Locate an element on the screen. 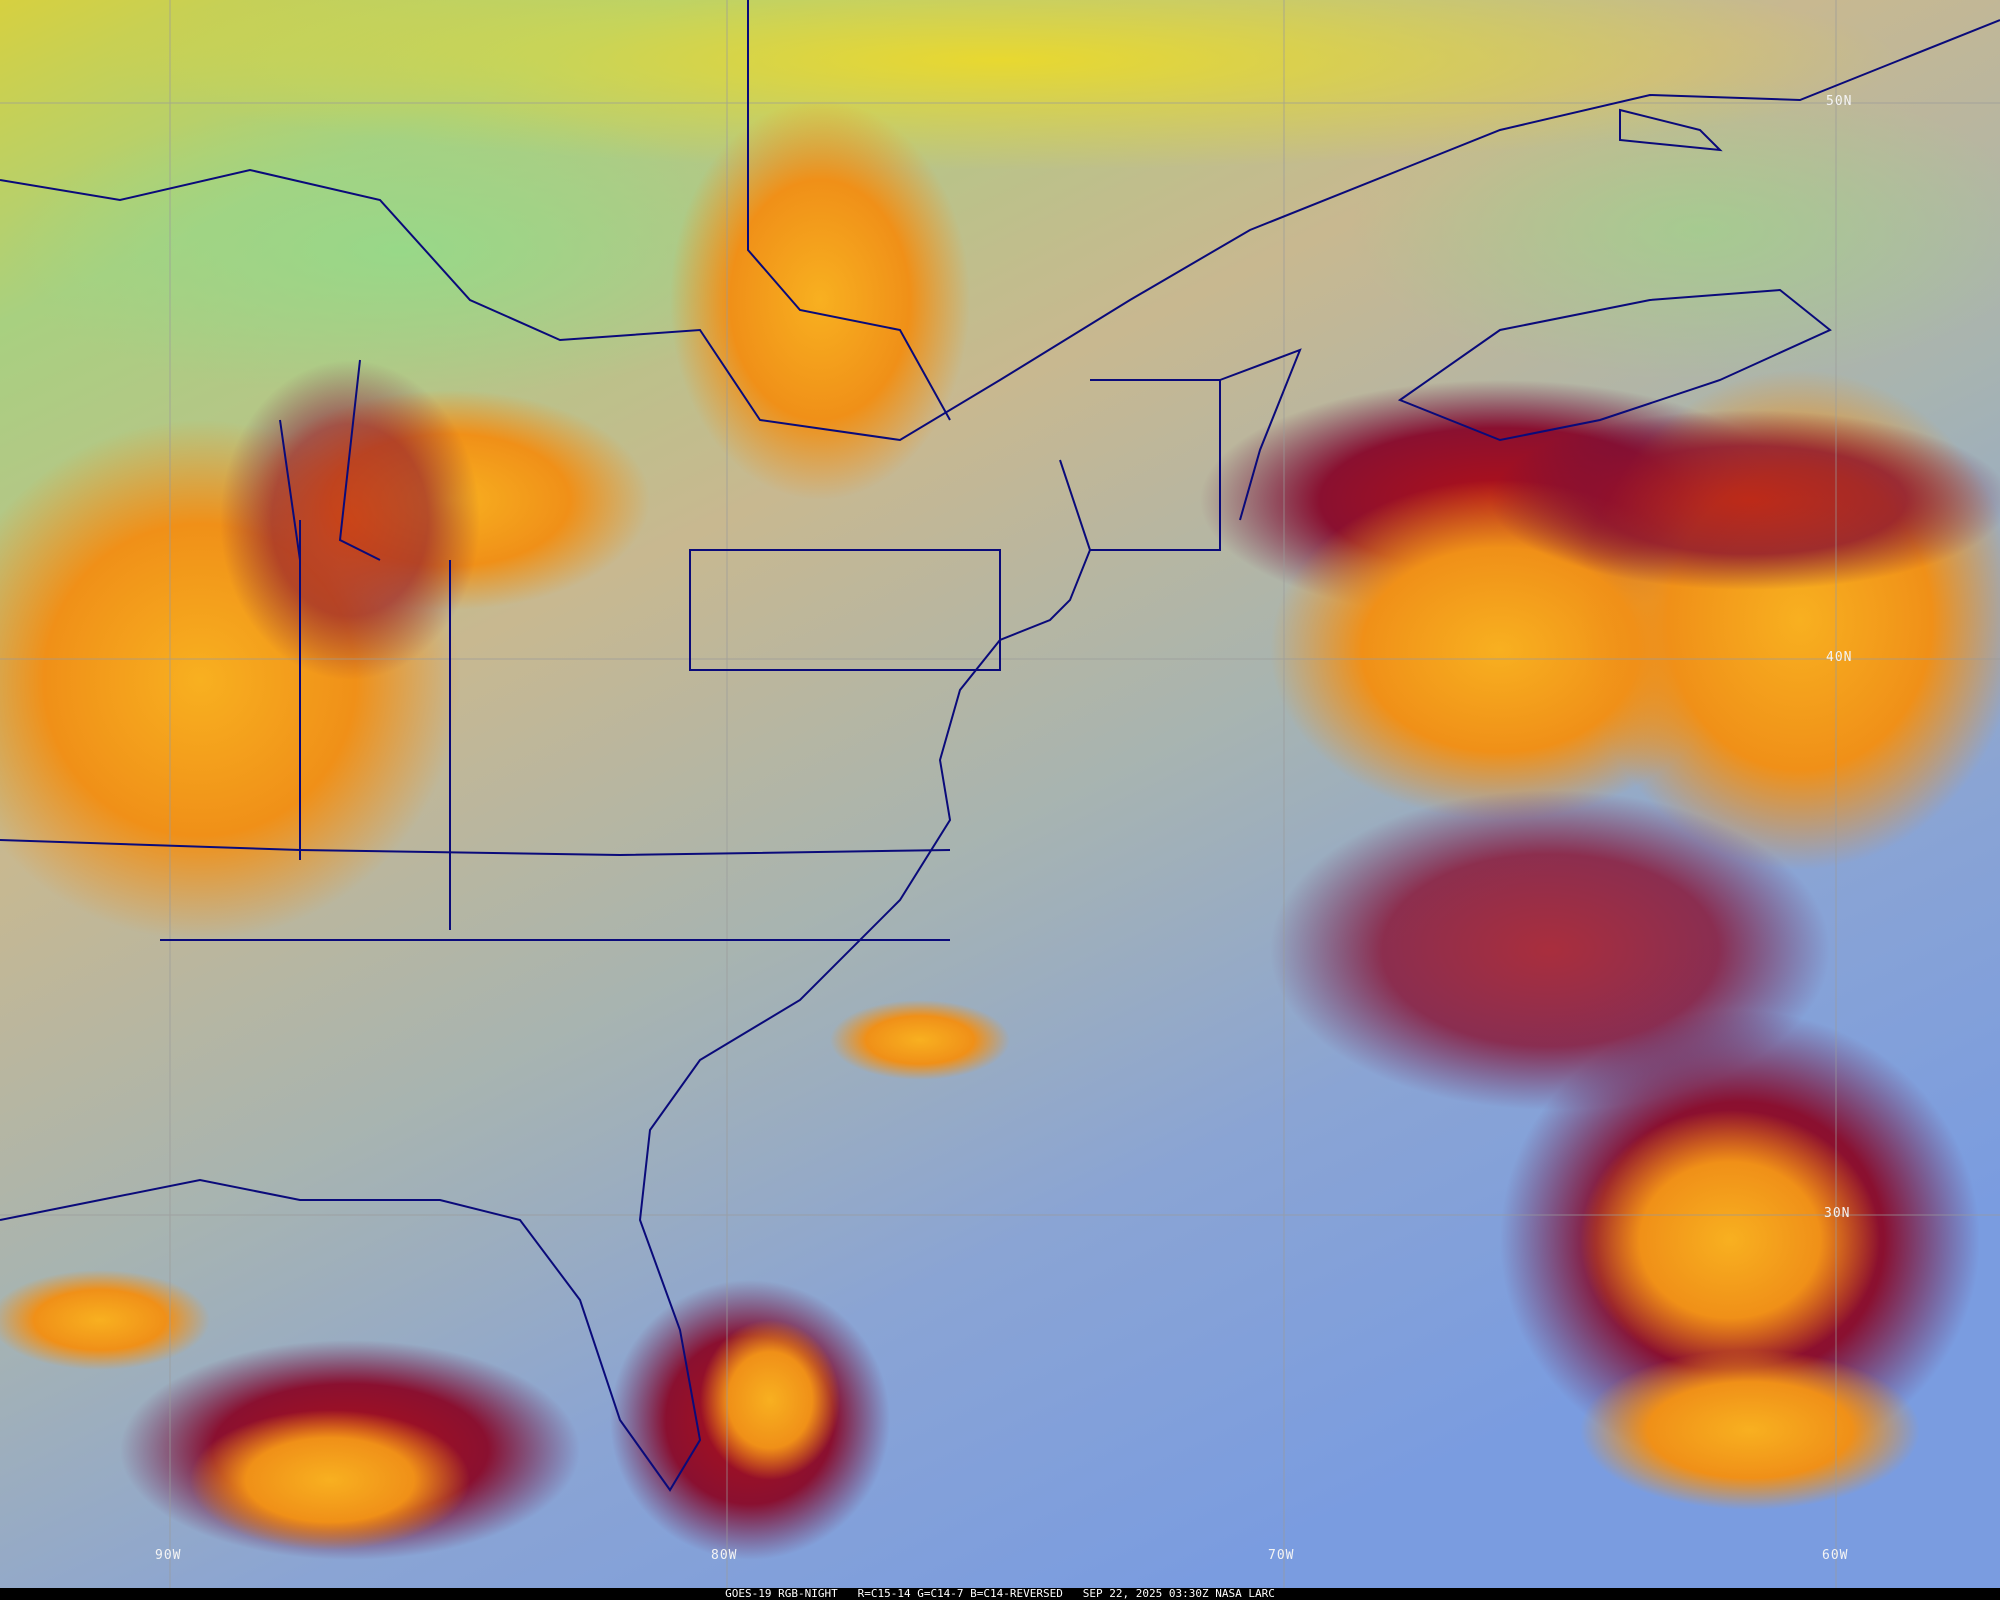  longitude-label-80w: 80W is located at coordinates (724, 1555).